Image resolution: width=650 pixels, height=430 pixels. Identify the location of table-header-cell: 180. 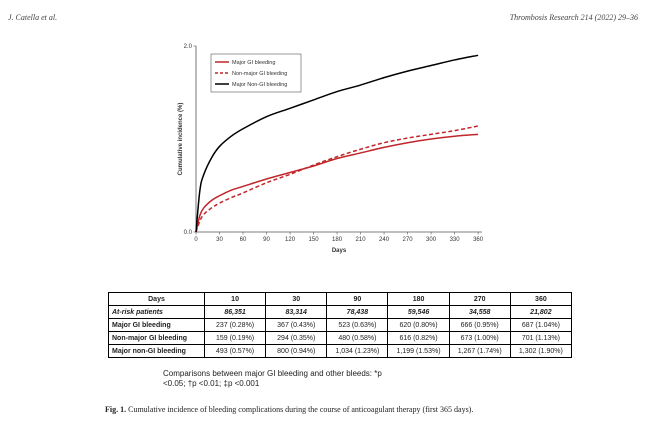
(418, 299).